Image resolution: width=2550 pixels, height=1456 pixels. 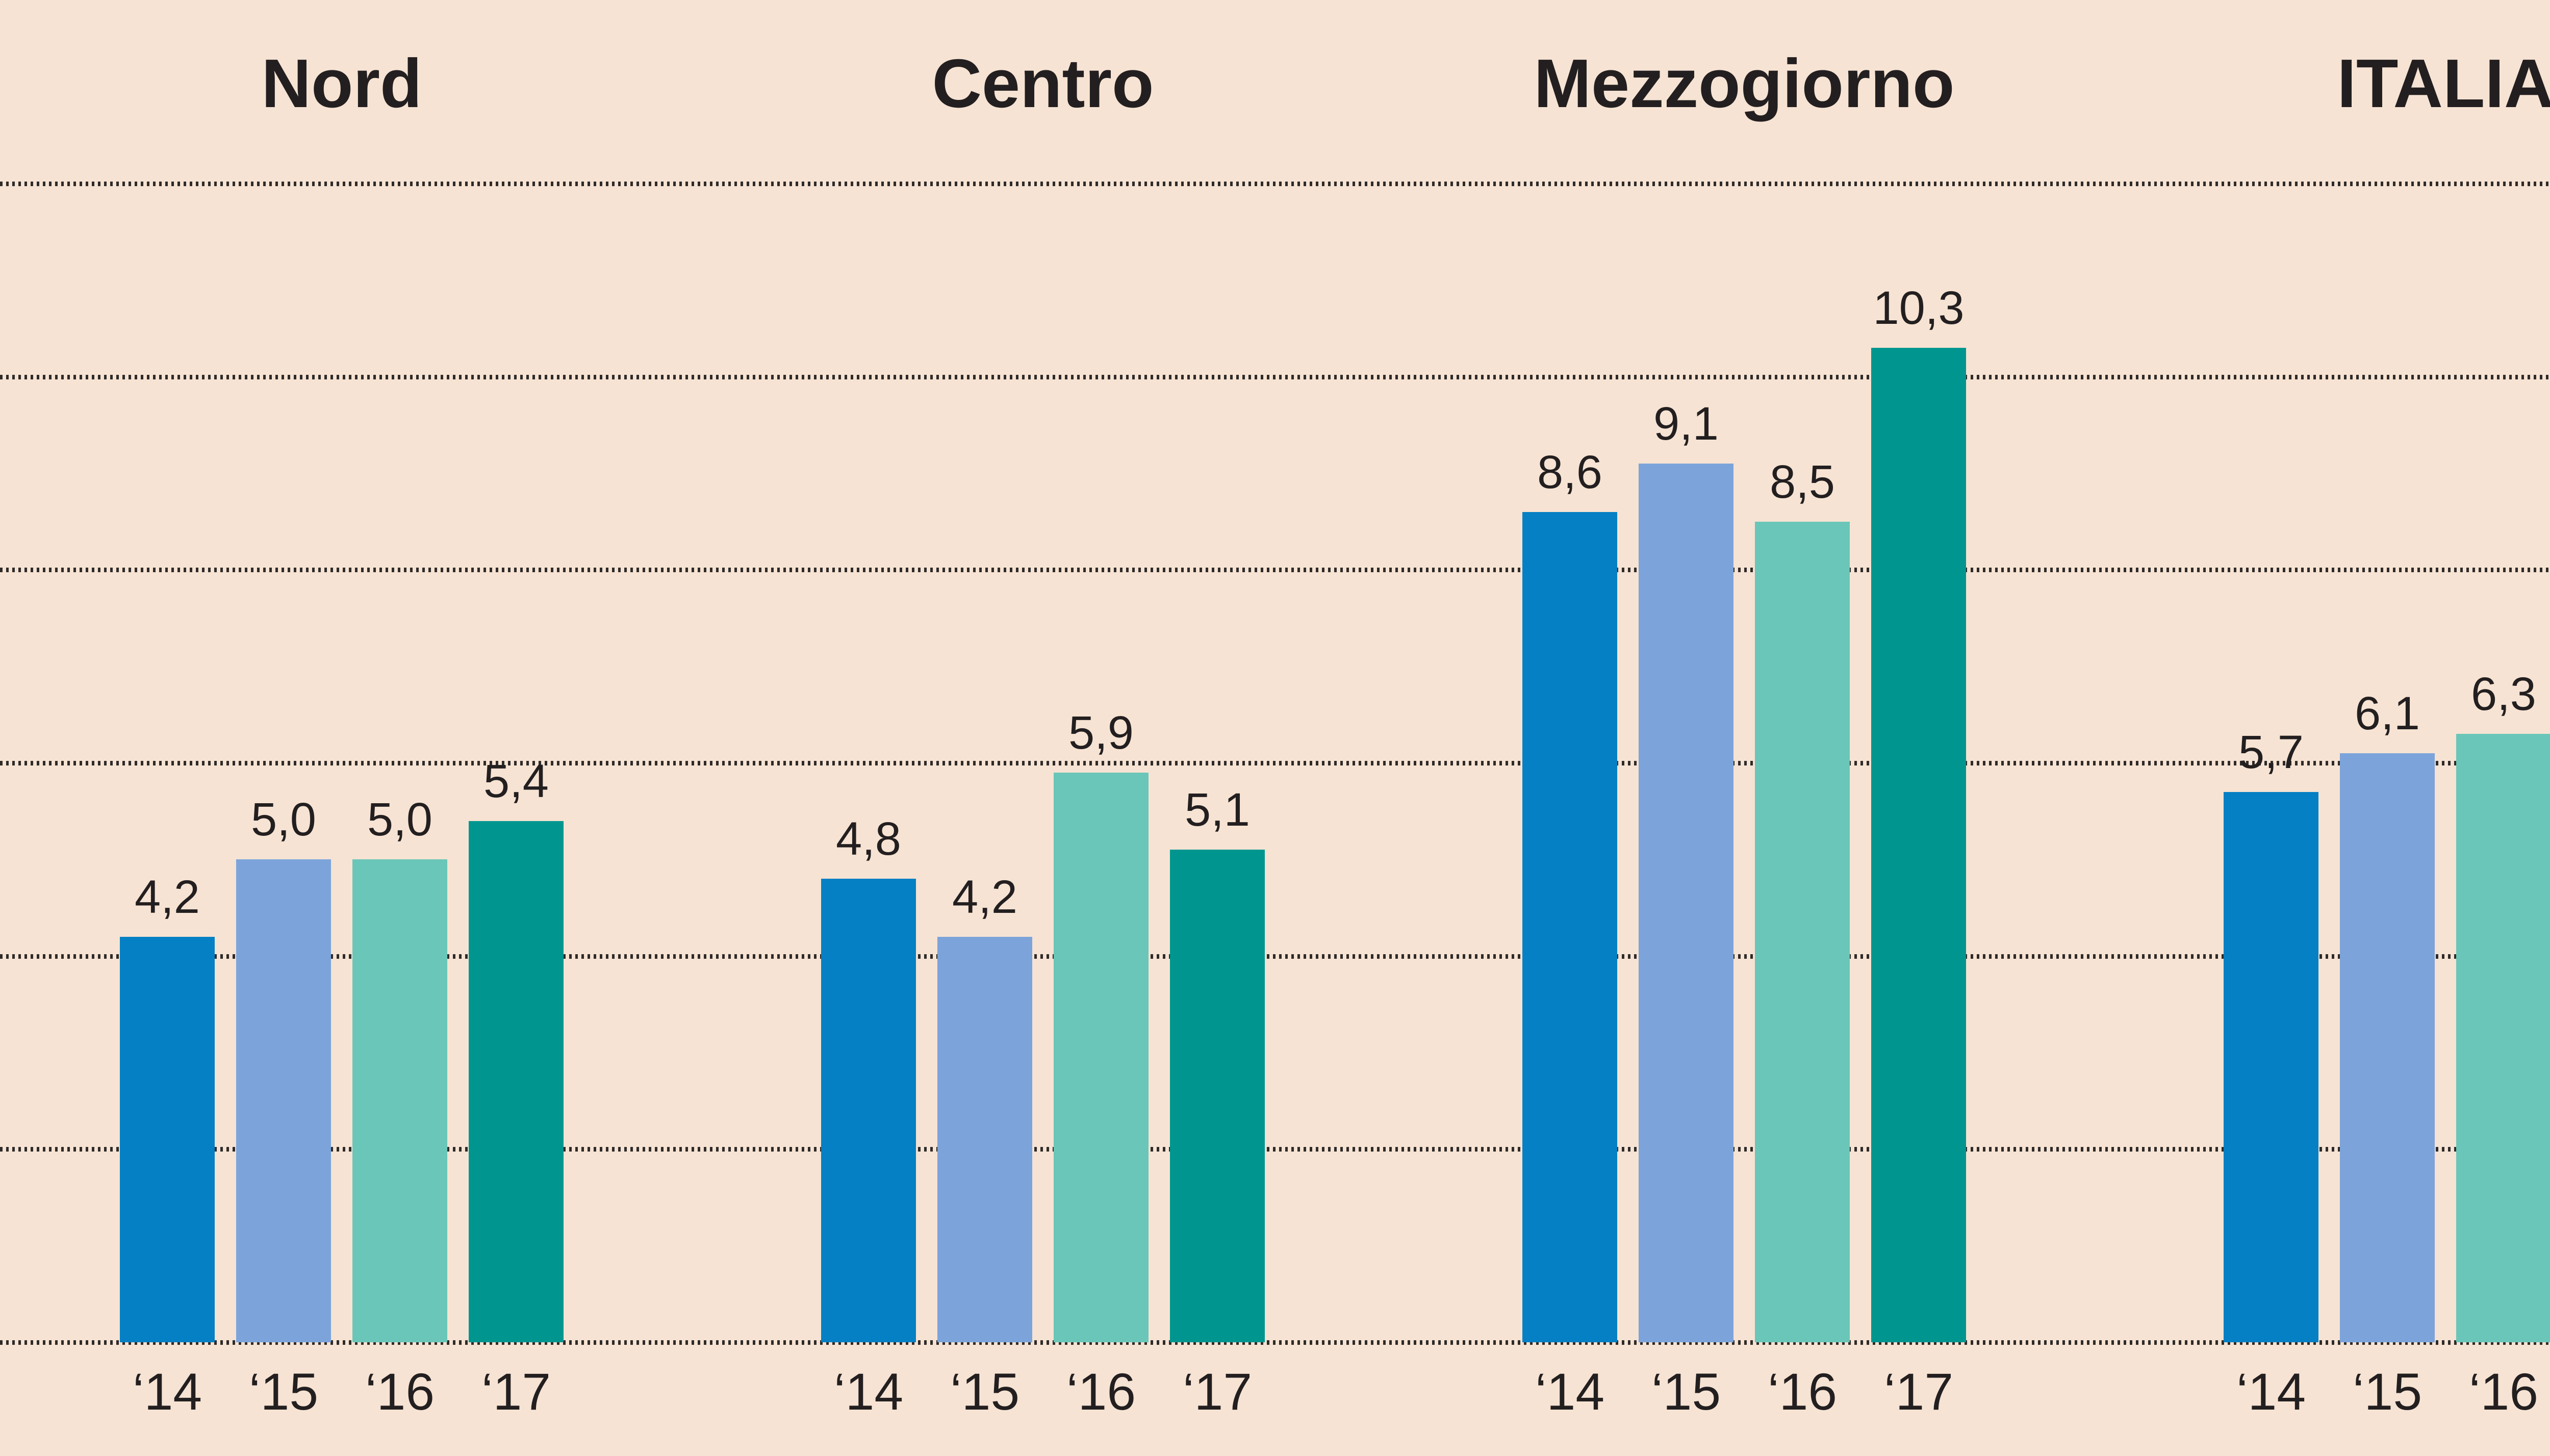 What do you see at coordinates (1101, 732) in the screenshot?
I see `bar-value-label: 5,9` at bounding box center [1101, 732].